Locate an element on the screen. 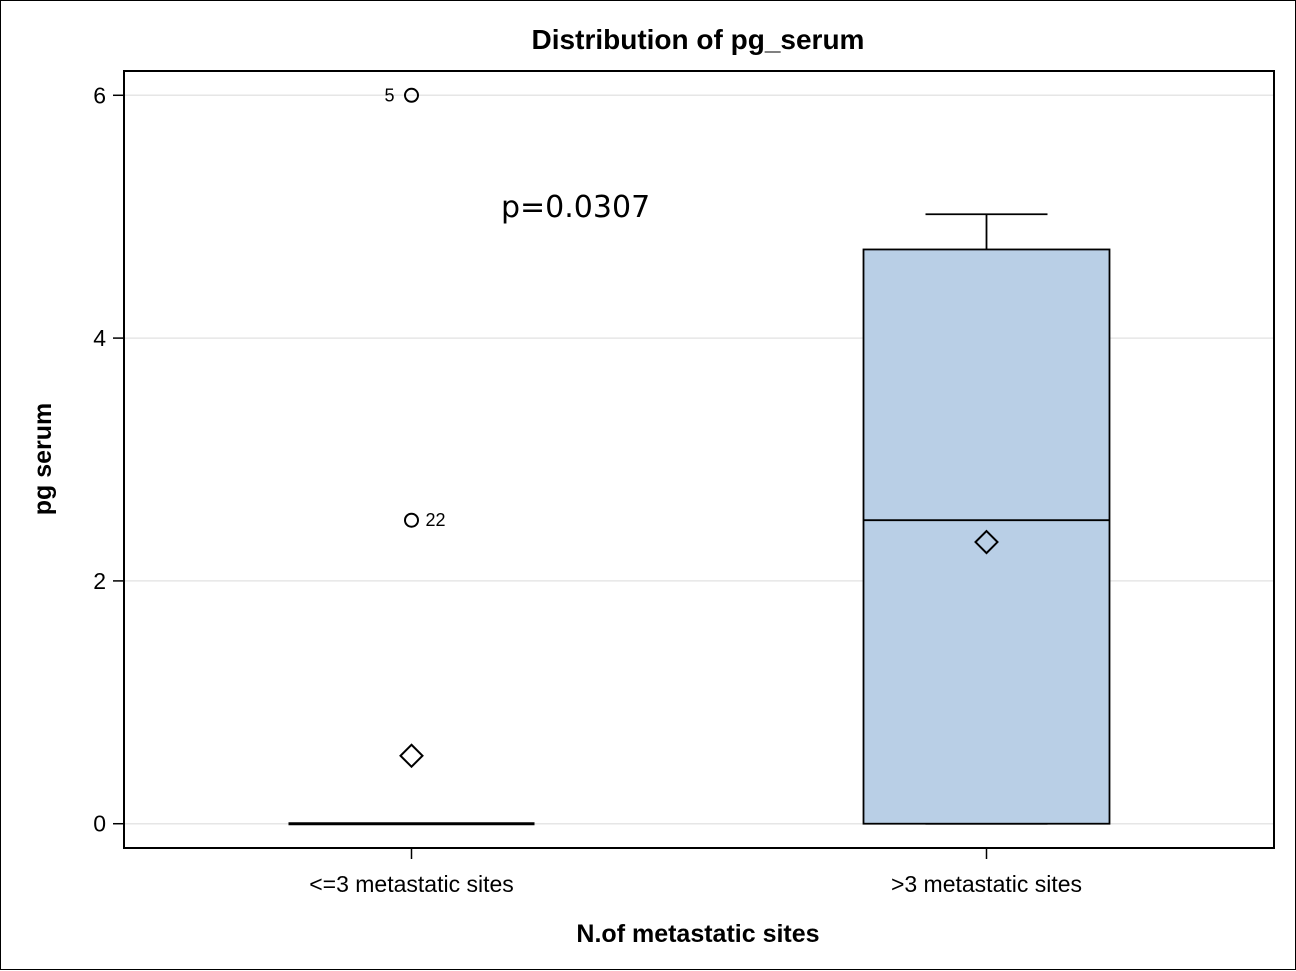  outlier-label: 22 is located at coordinates (436, 520).